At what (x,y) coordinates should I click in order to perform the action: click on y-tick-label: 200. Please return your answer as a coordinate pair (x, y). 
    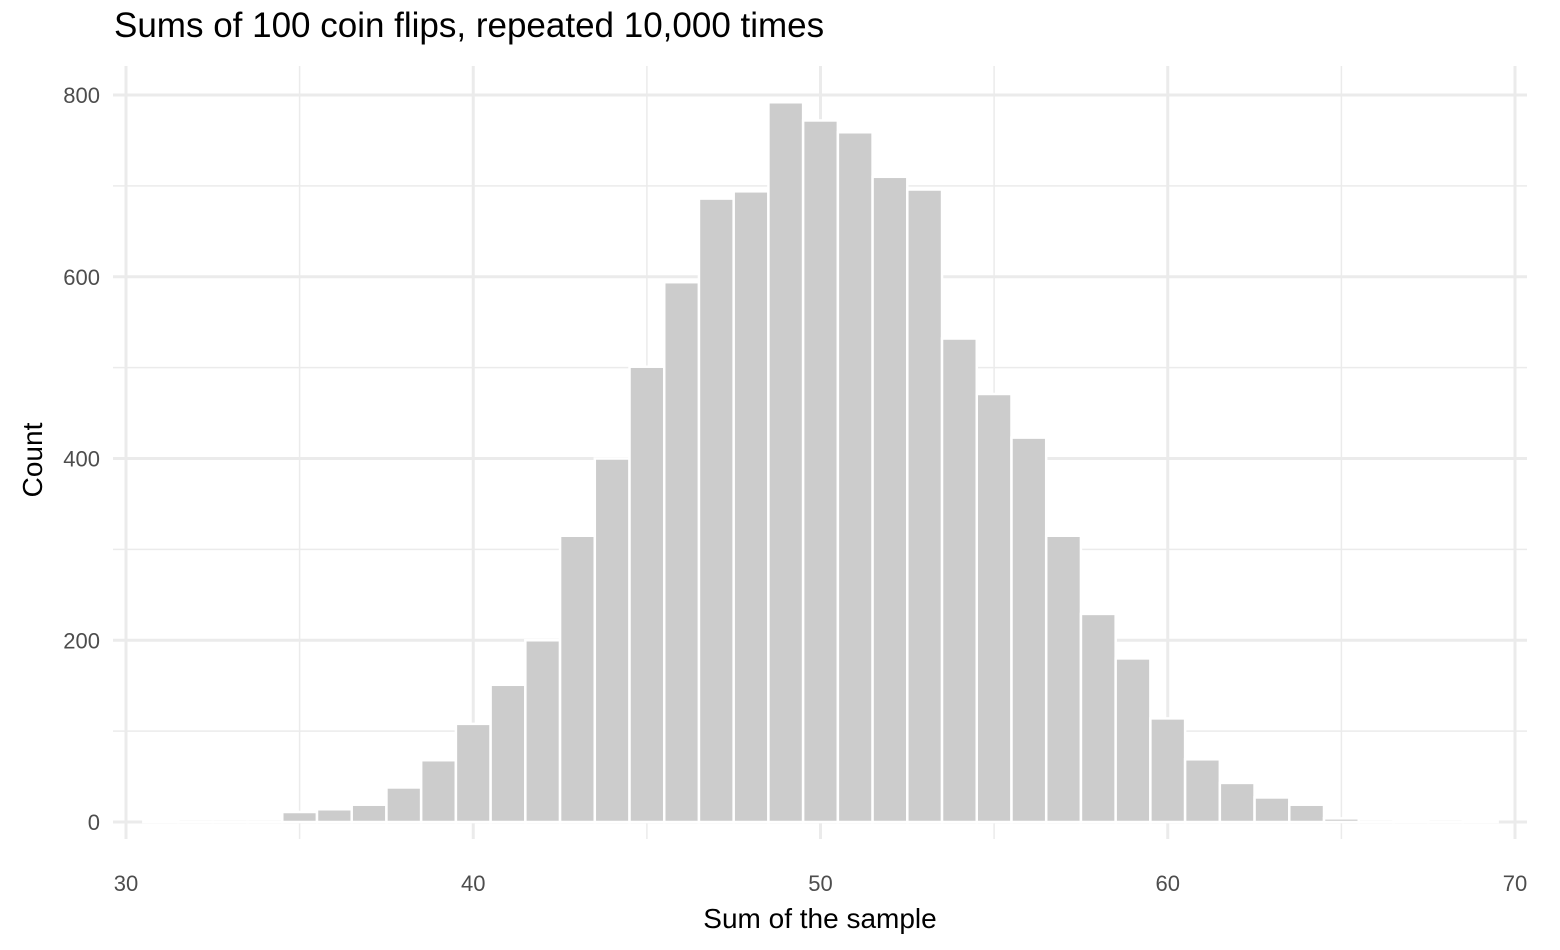
    Looking at the image, I should click on (81, 640).